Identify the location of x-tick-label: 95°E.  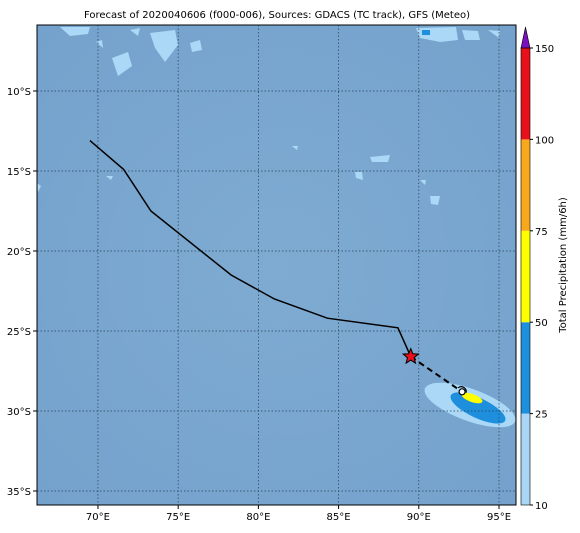
(499, 517).